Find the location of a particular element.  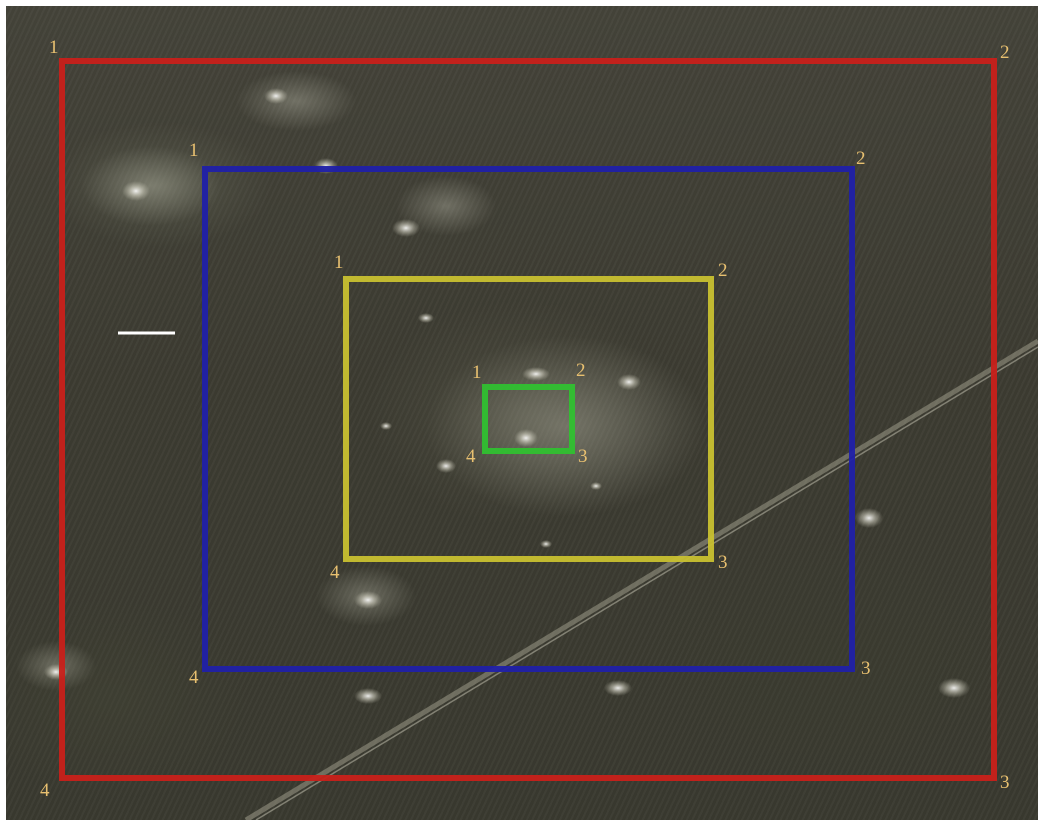

yellow-corner-2: 2 is located at coordinates (723, 270).